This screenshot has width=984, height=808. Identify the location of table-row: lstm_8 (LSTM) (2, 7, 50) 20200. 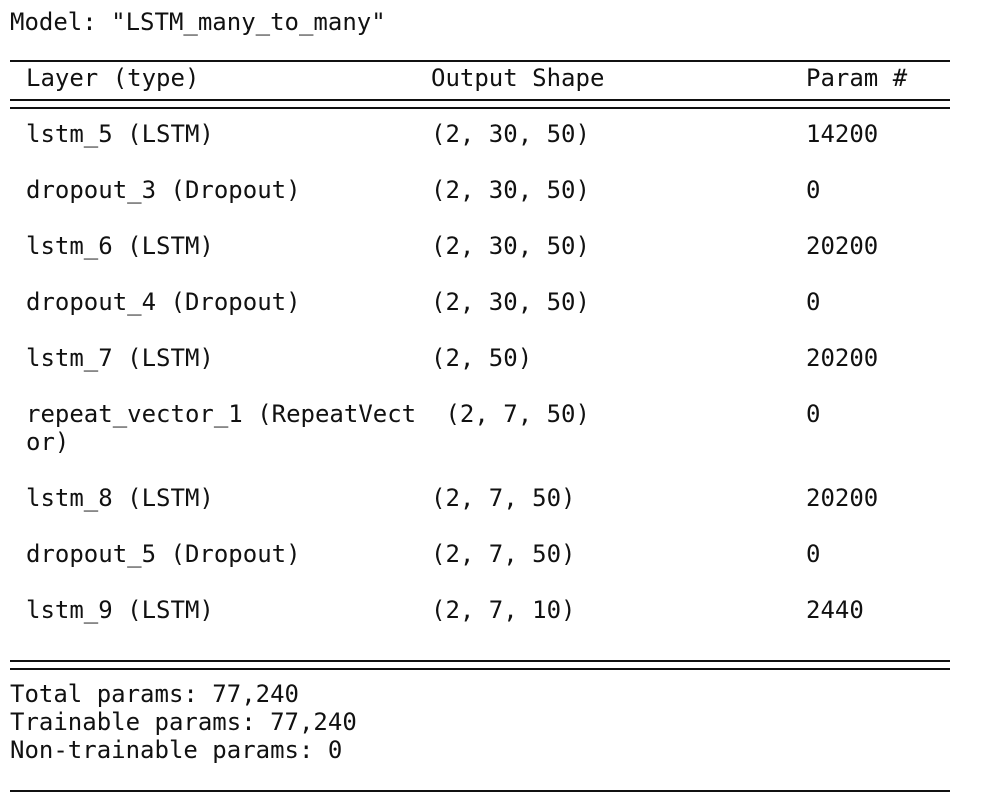
(492, 512).